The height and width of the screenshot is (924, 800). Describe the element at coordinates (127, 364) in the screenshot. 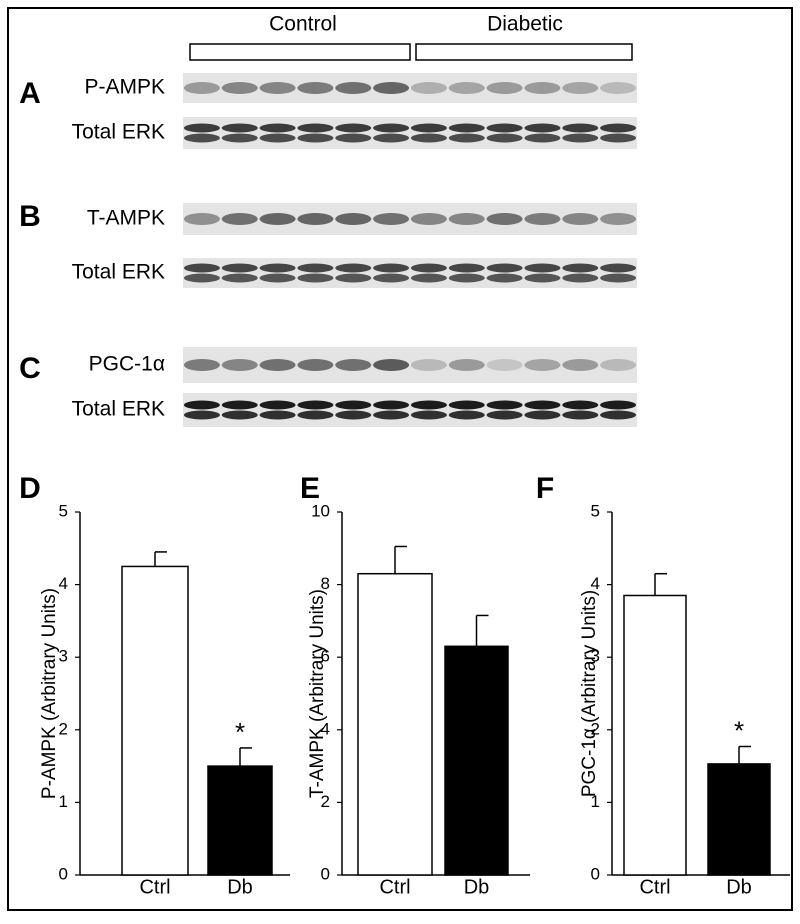

I see `blot-label: PGC-1α` at that location.